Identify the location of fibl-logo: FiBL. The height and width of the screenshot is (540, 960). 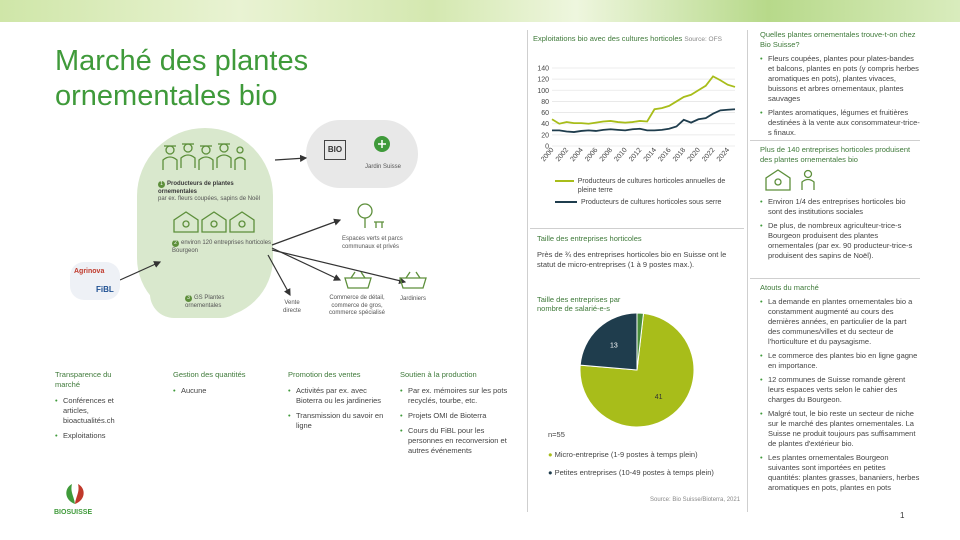
(105, 289).